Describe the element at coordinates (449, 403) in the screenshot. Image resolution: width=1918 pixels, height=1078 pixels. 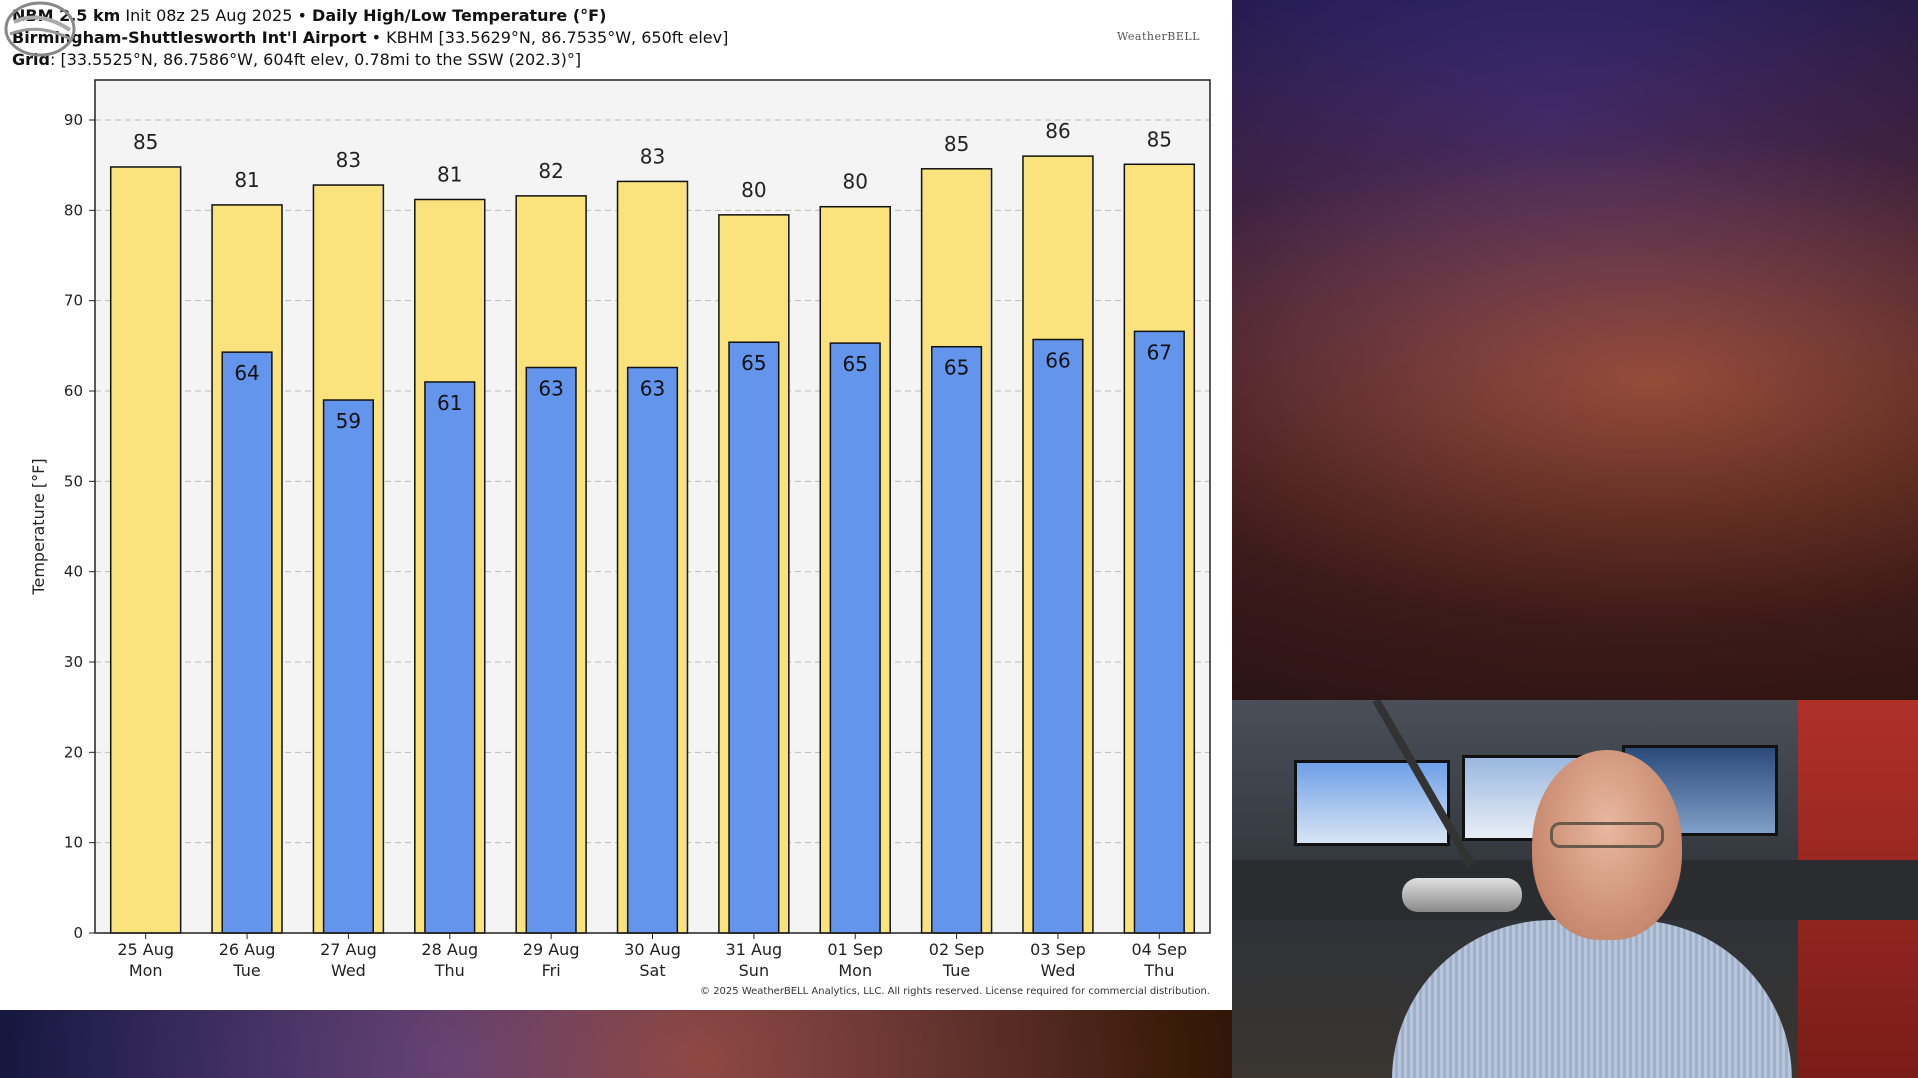
I see `low-temp-label: 61` at that location.